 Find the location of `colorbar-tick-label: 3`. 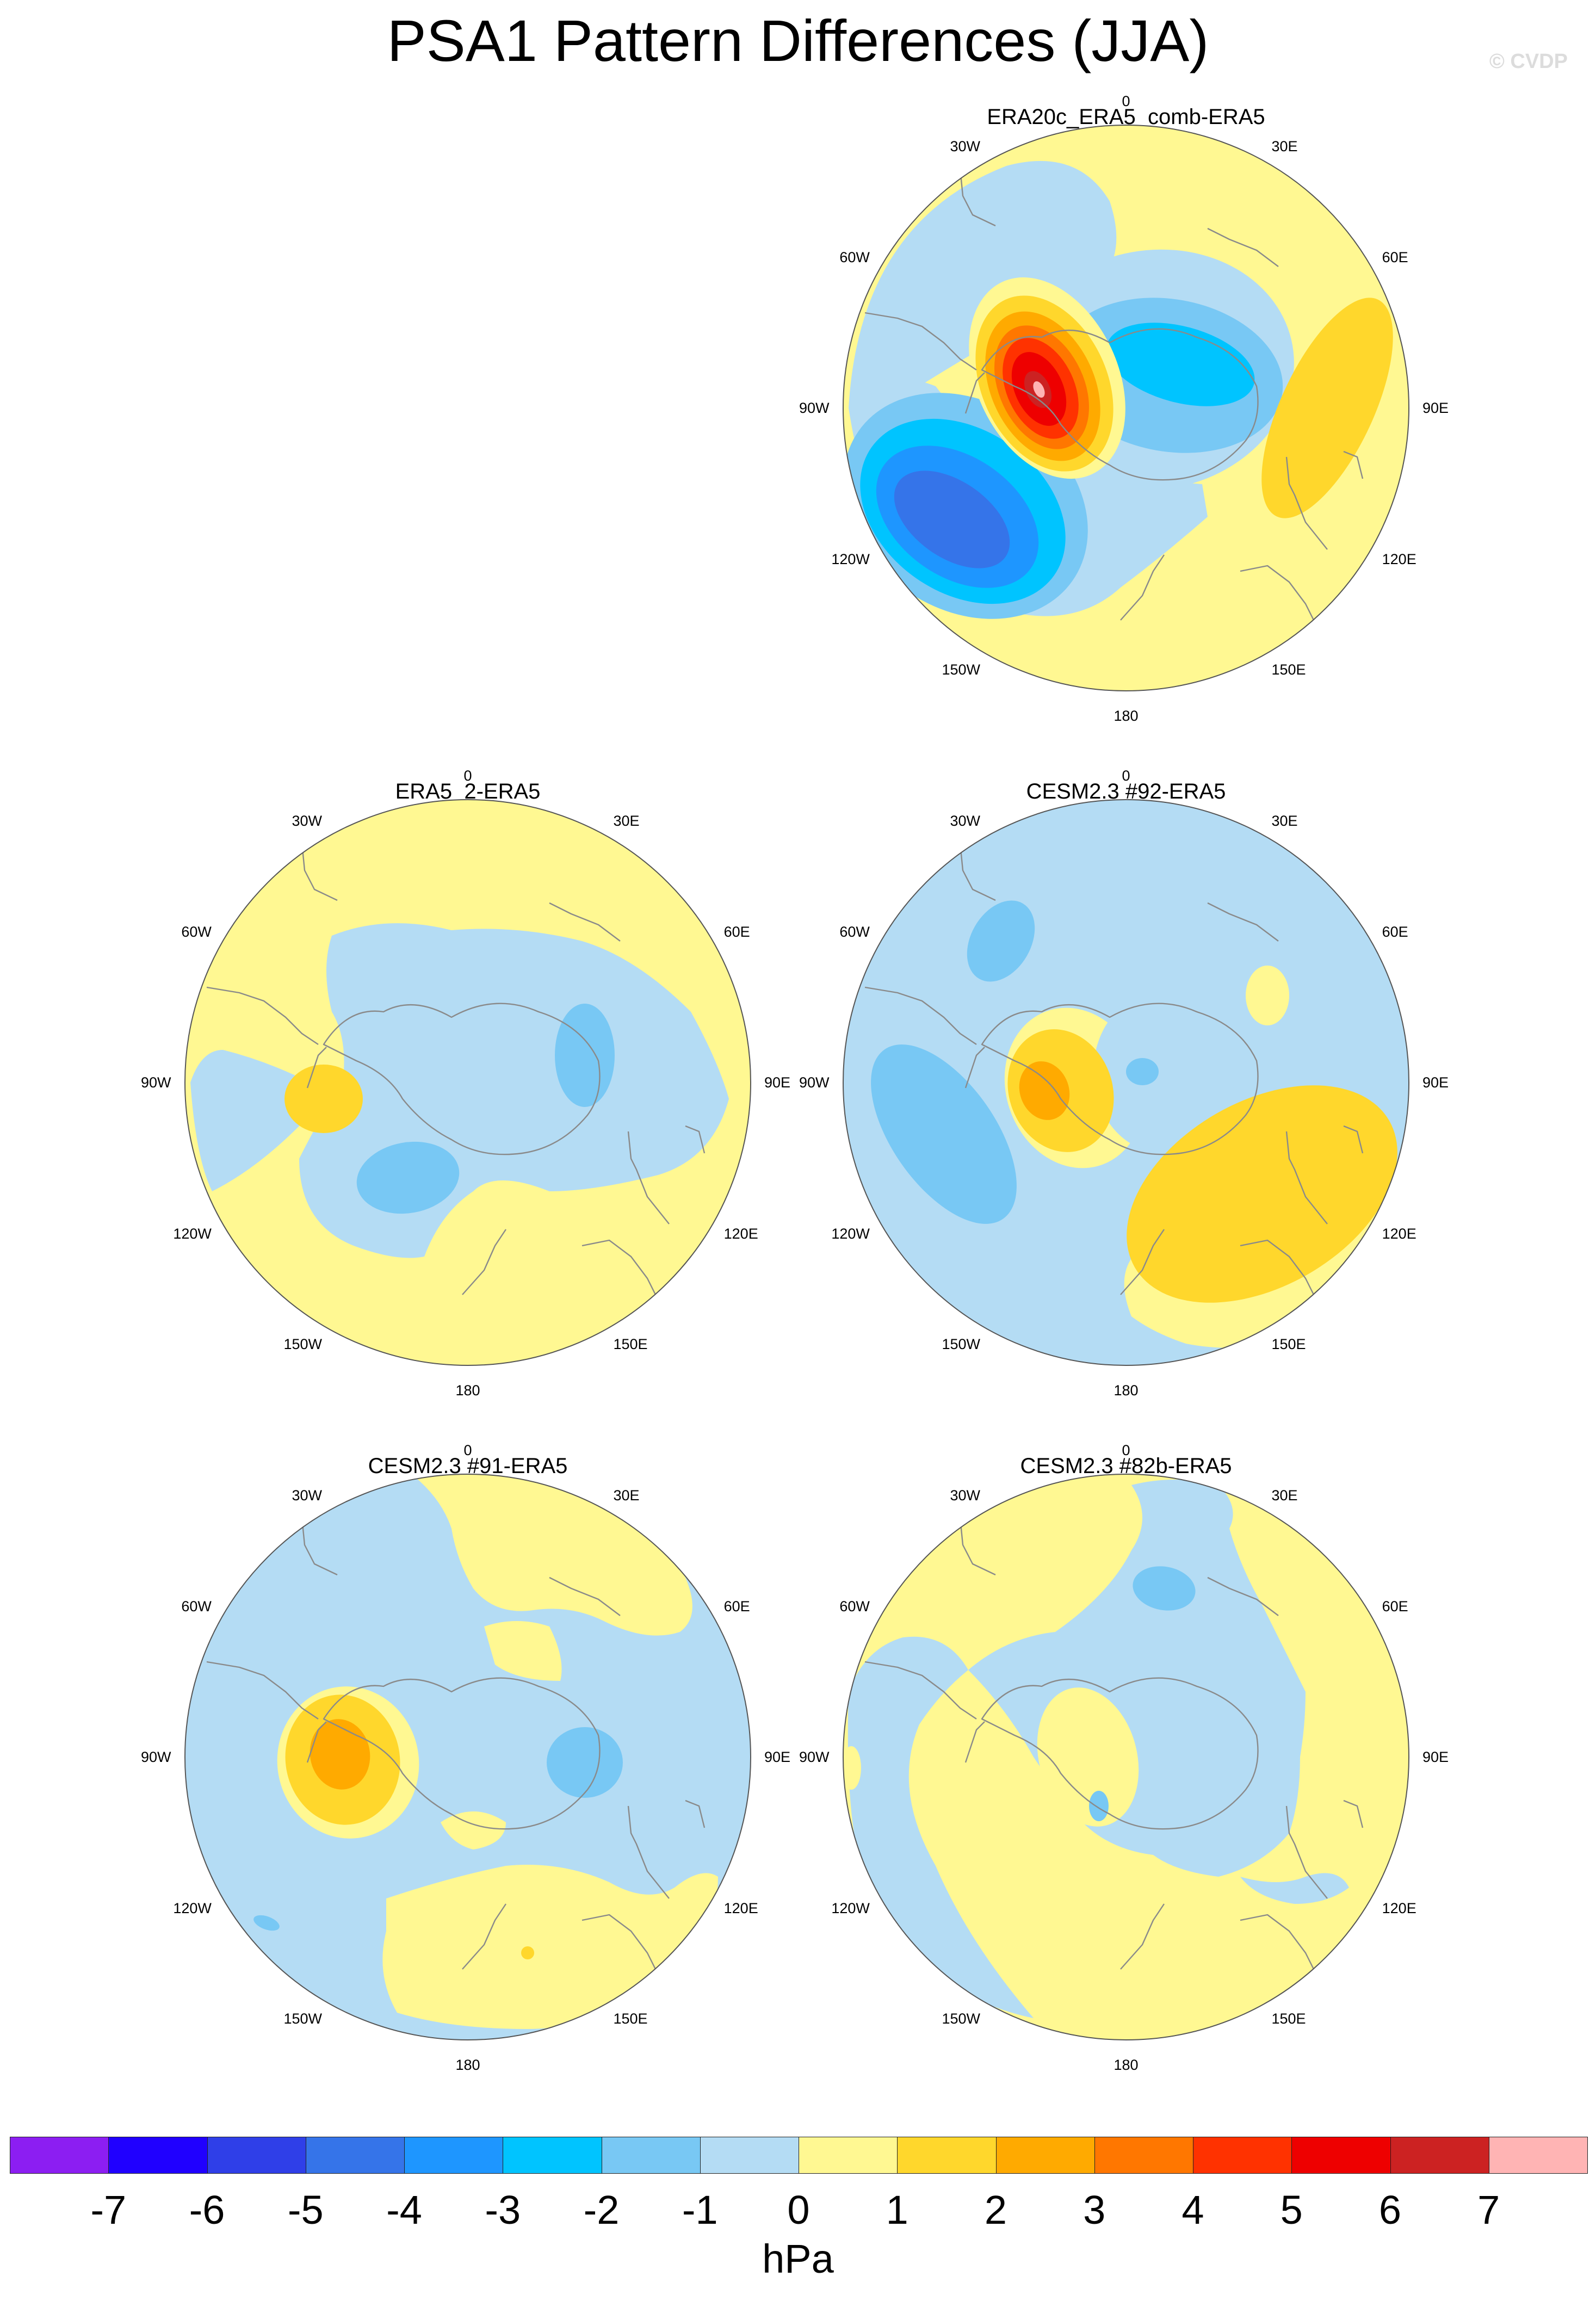

colorbar-tick-label: 3 is located at coordinates (1094, 2209).